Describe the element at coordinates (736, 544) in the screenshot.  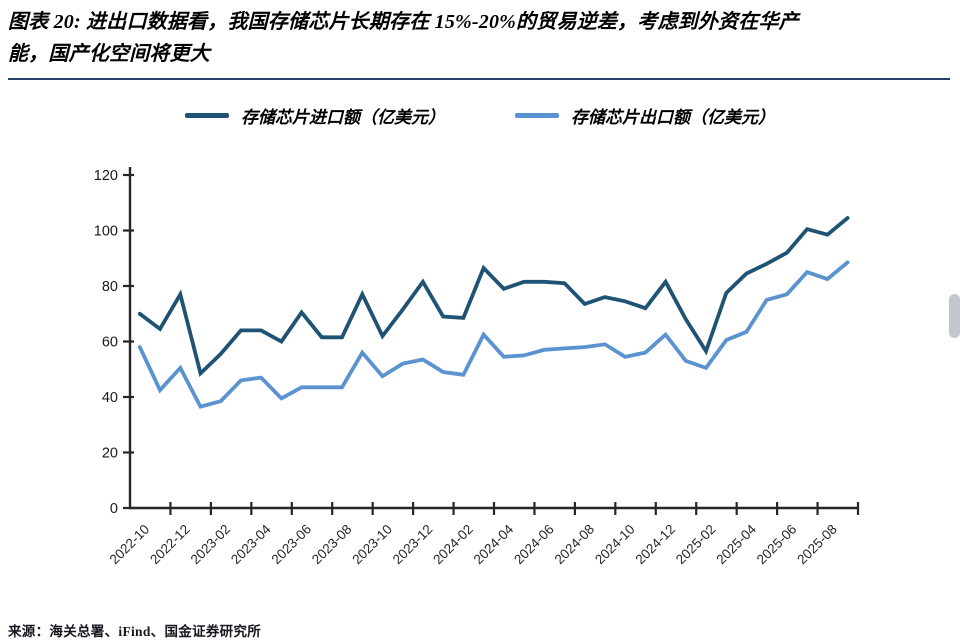
I see `x-axis-label: 2025-04` at that location.